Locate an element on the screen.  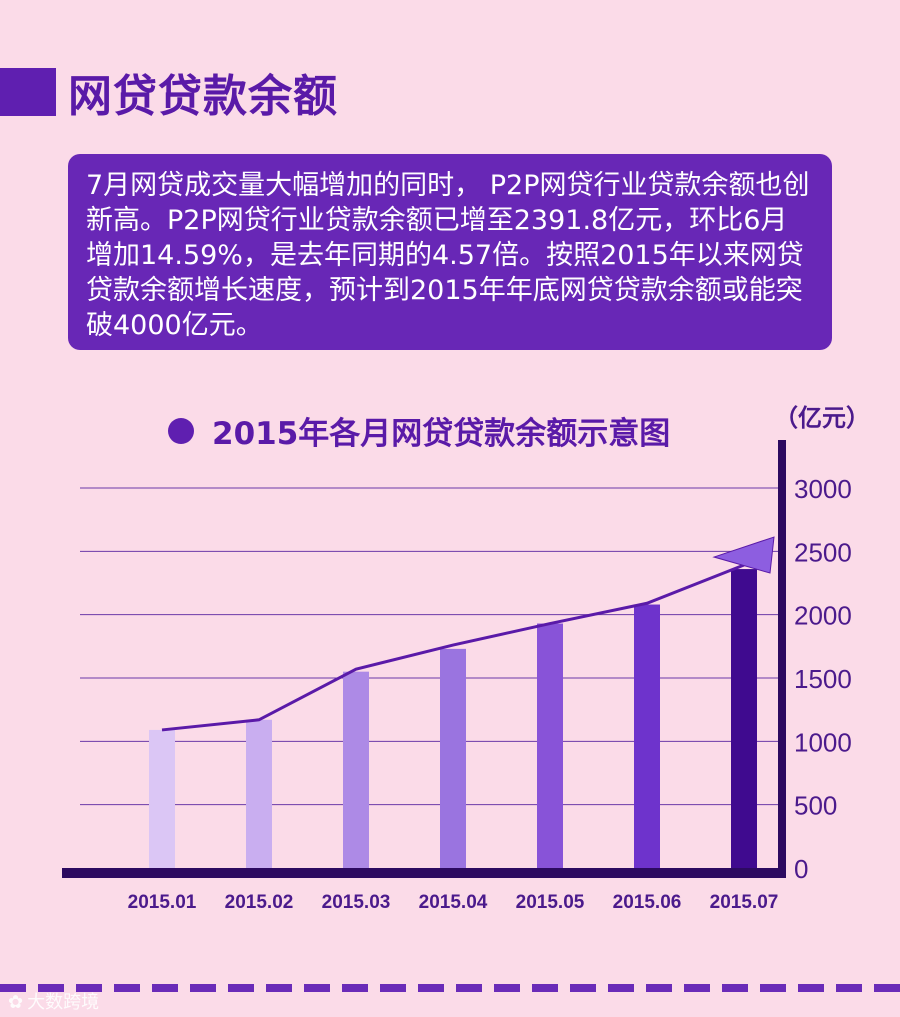
x-axis-line is located at coordinates (424, 873).